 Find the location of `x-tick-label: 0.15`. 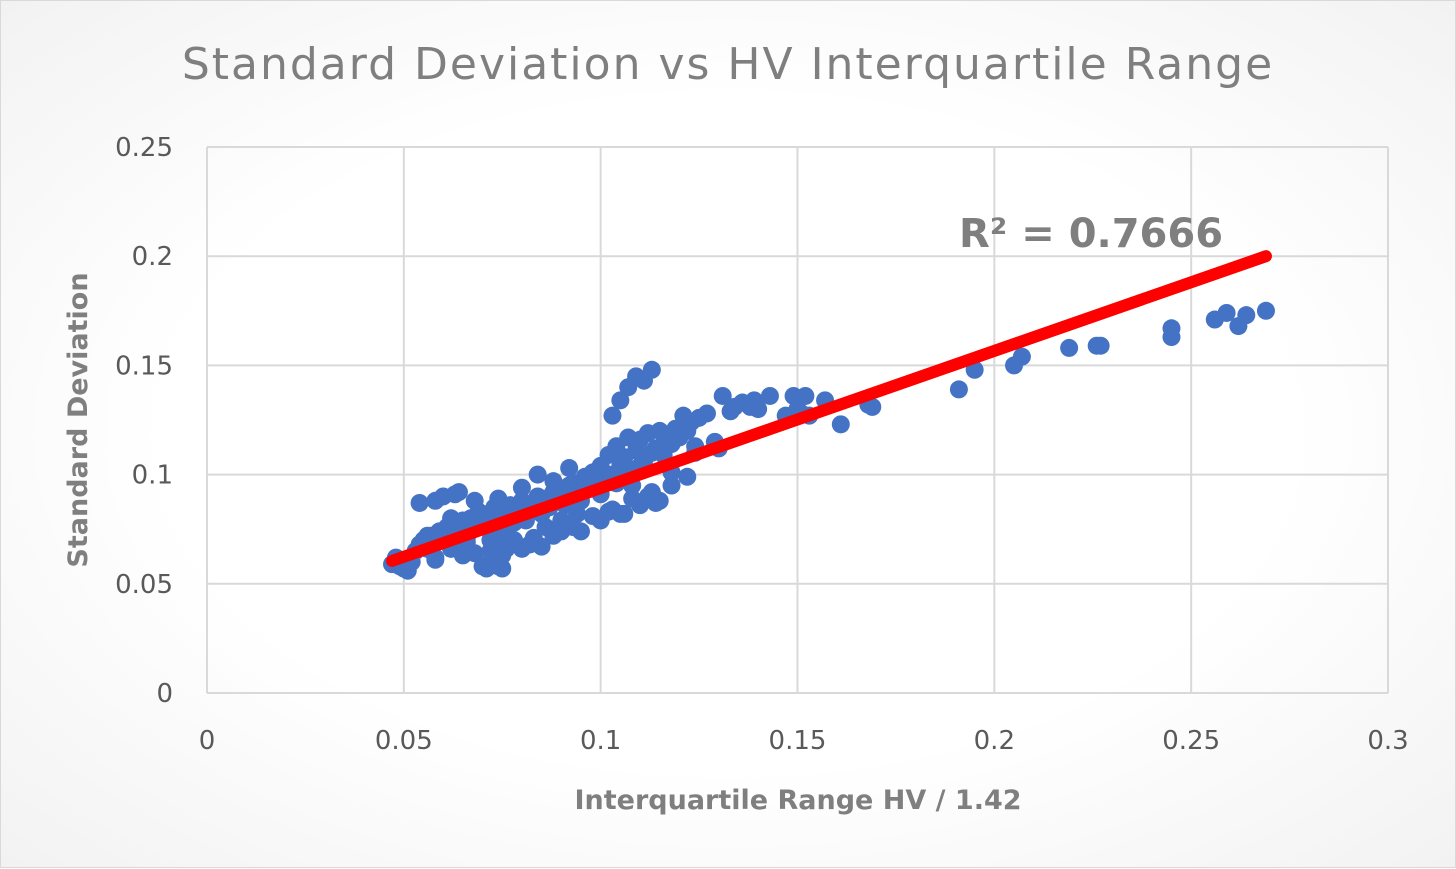

x-tick-label: 0.15 is located at coordinates (798, 741).